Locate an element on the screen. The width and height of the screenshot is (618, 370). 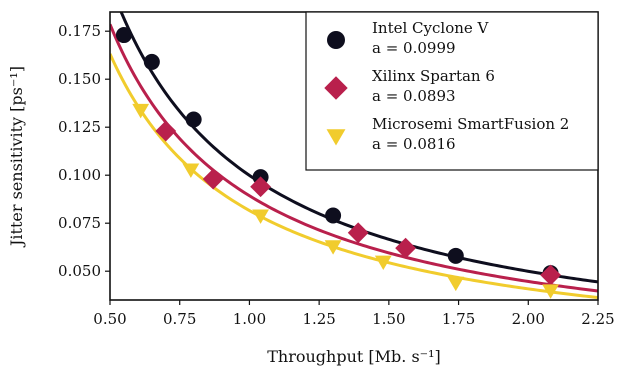
legend-fit-2: a = 0.0816 is located at coordinates (414, 144).